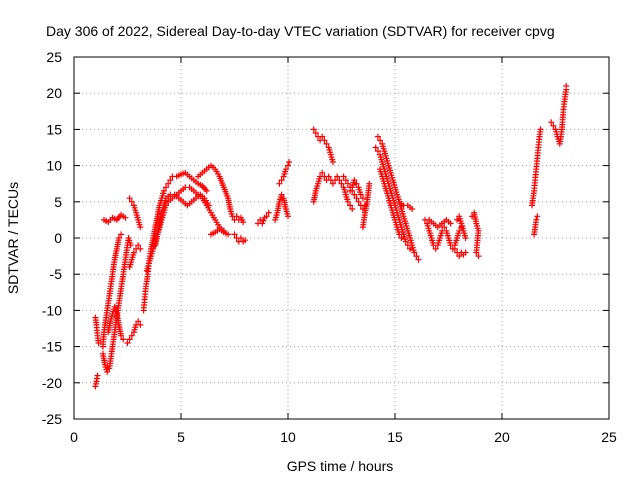 Image resolution: width=640 pixels, height=480 pixels. I want to click on y-tick-label: 5, so click(58, 202).